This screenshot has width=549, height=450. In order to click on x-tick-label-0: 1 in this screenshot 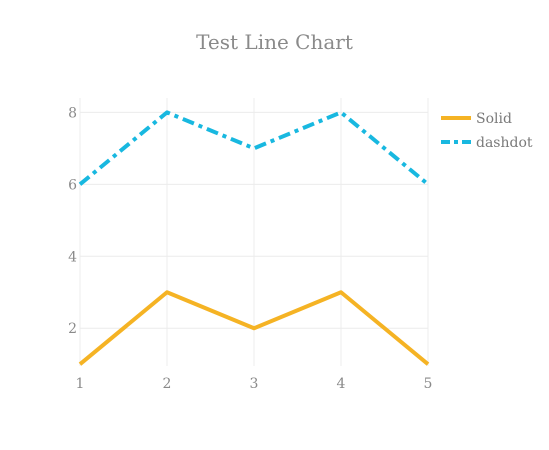, I will do `click(80, 384)`.